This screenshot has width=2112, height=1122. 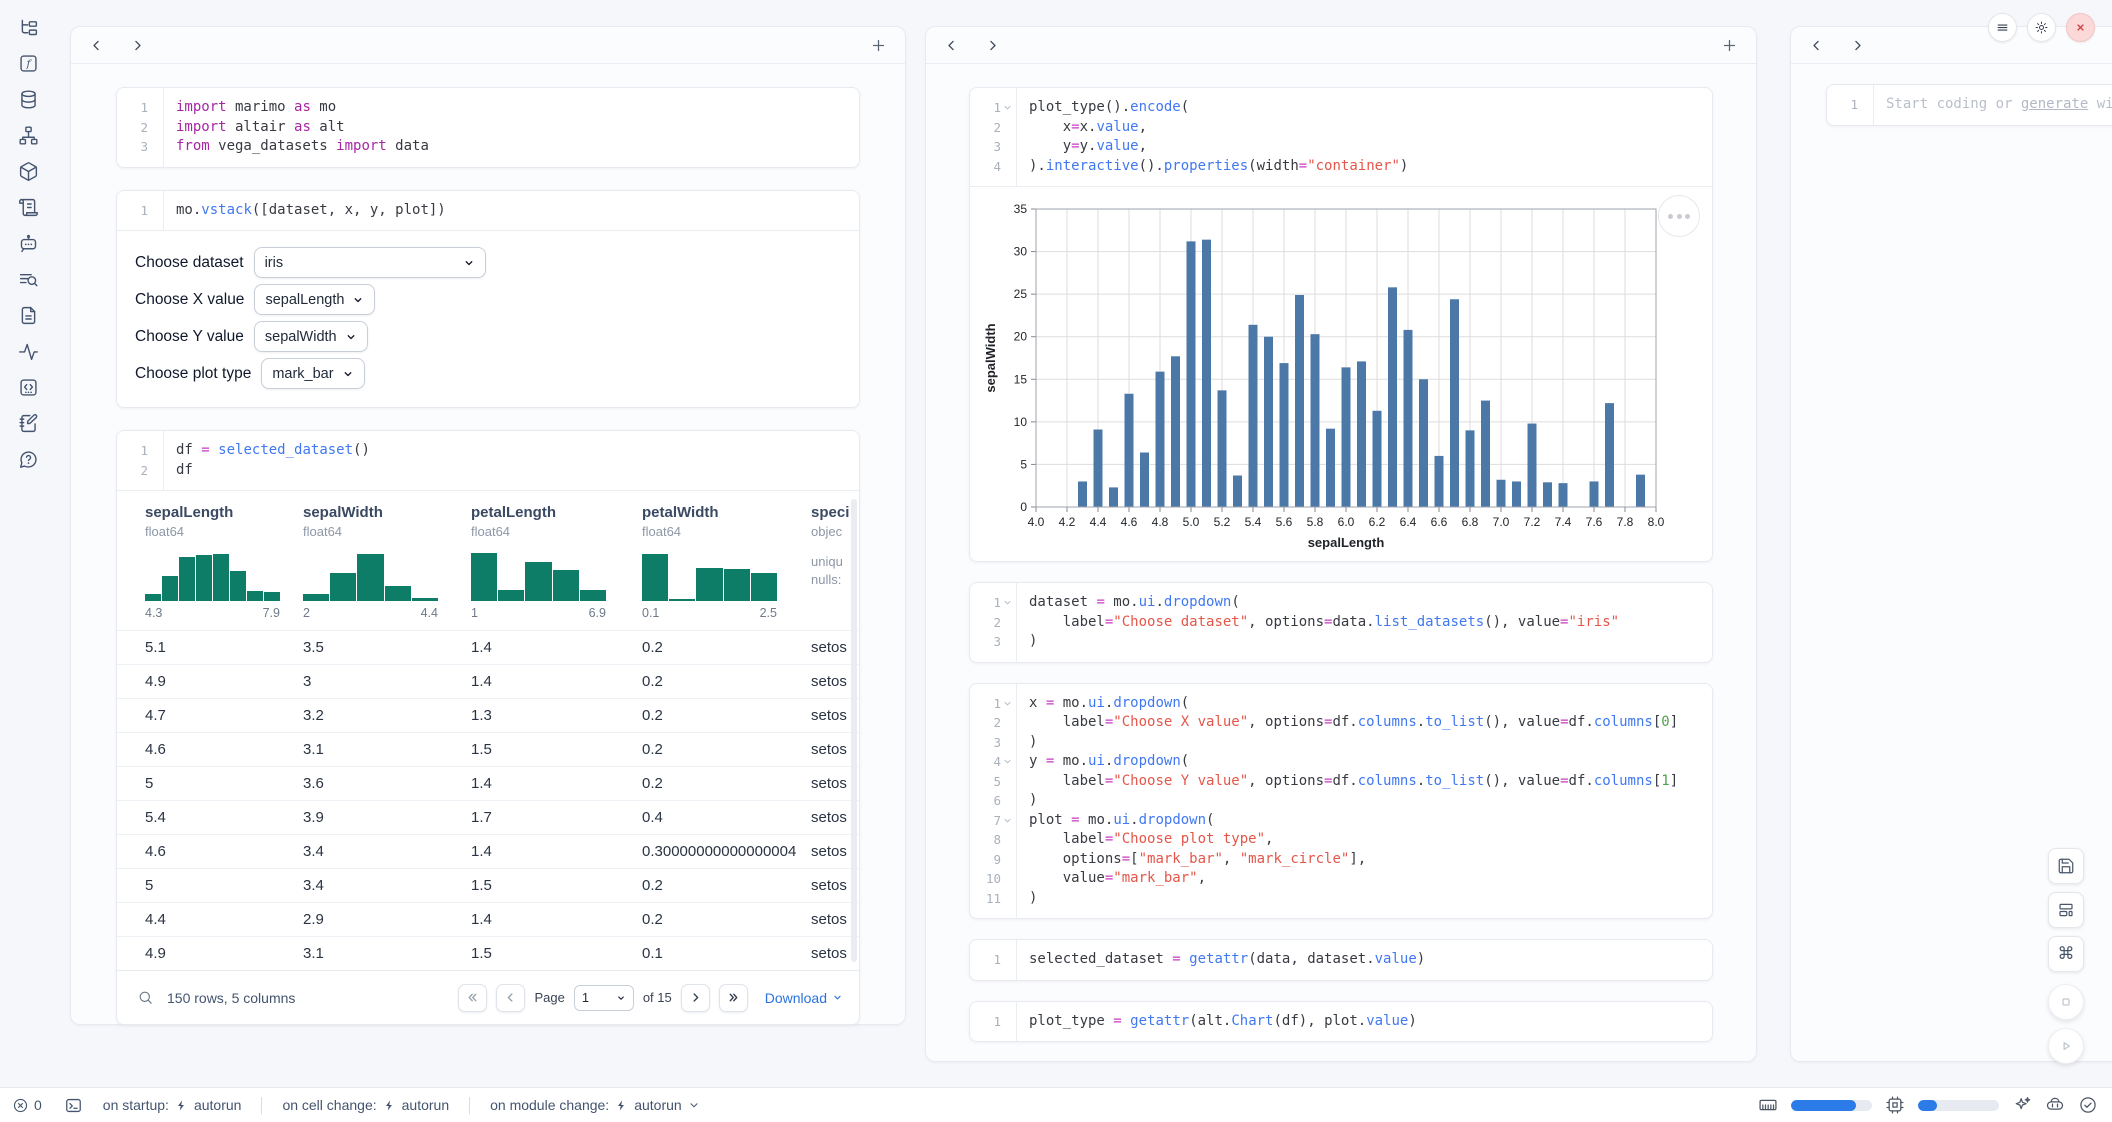 What do you see at coordinates (28, 171) in the screenshot?
I see `packages-icon` at bounding box center [28, 171].